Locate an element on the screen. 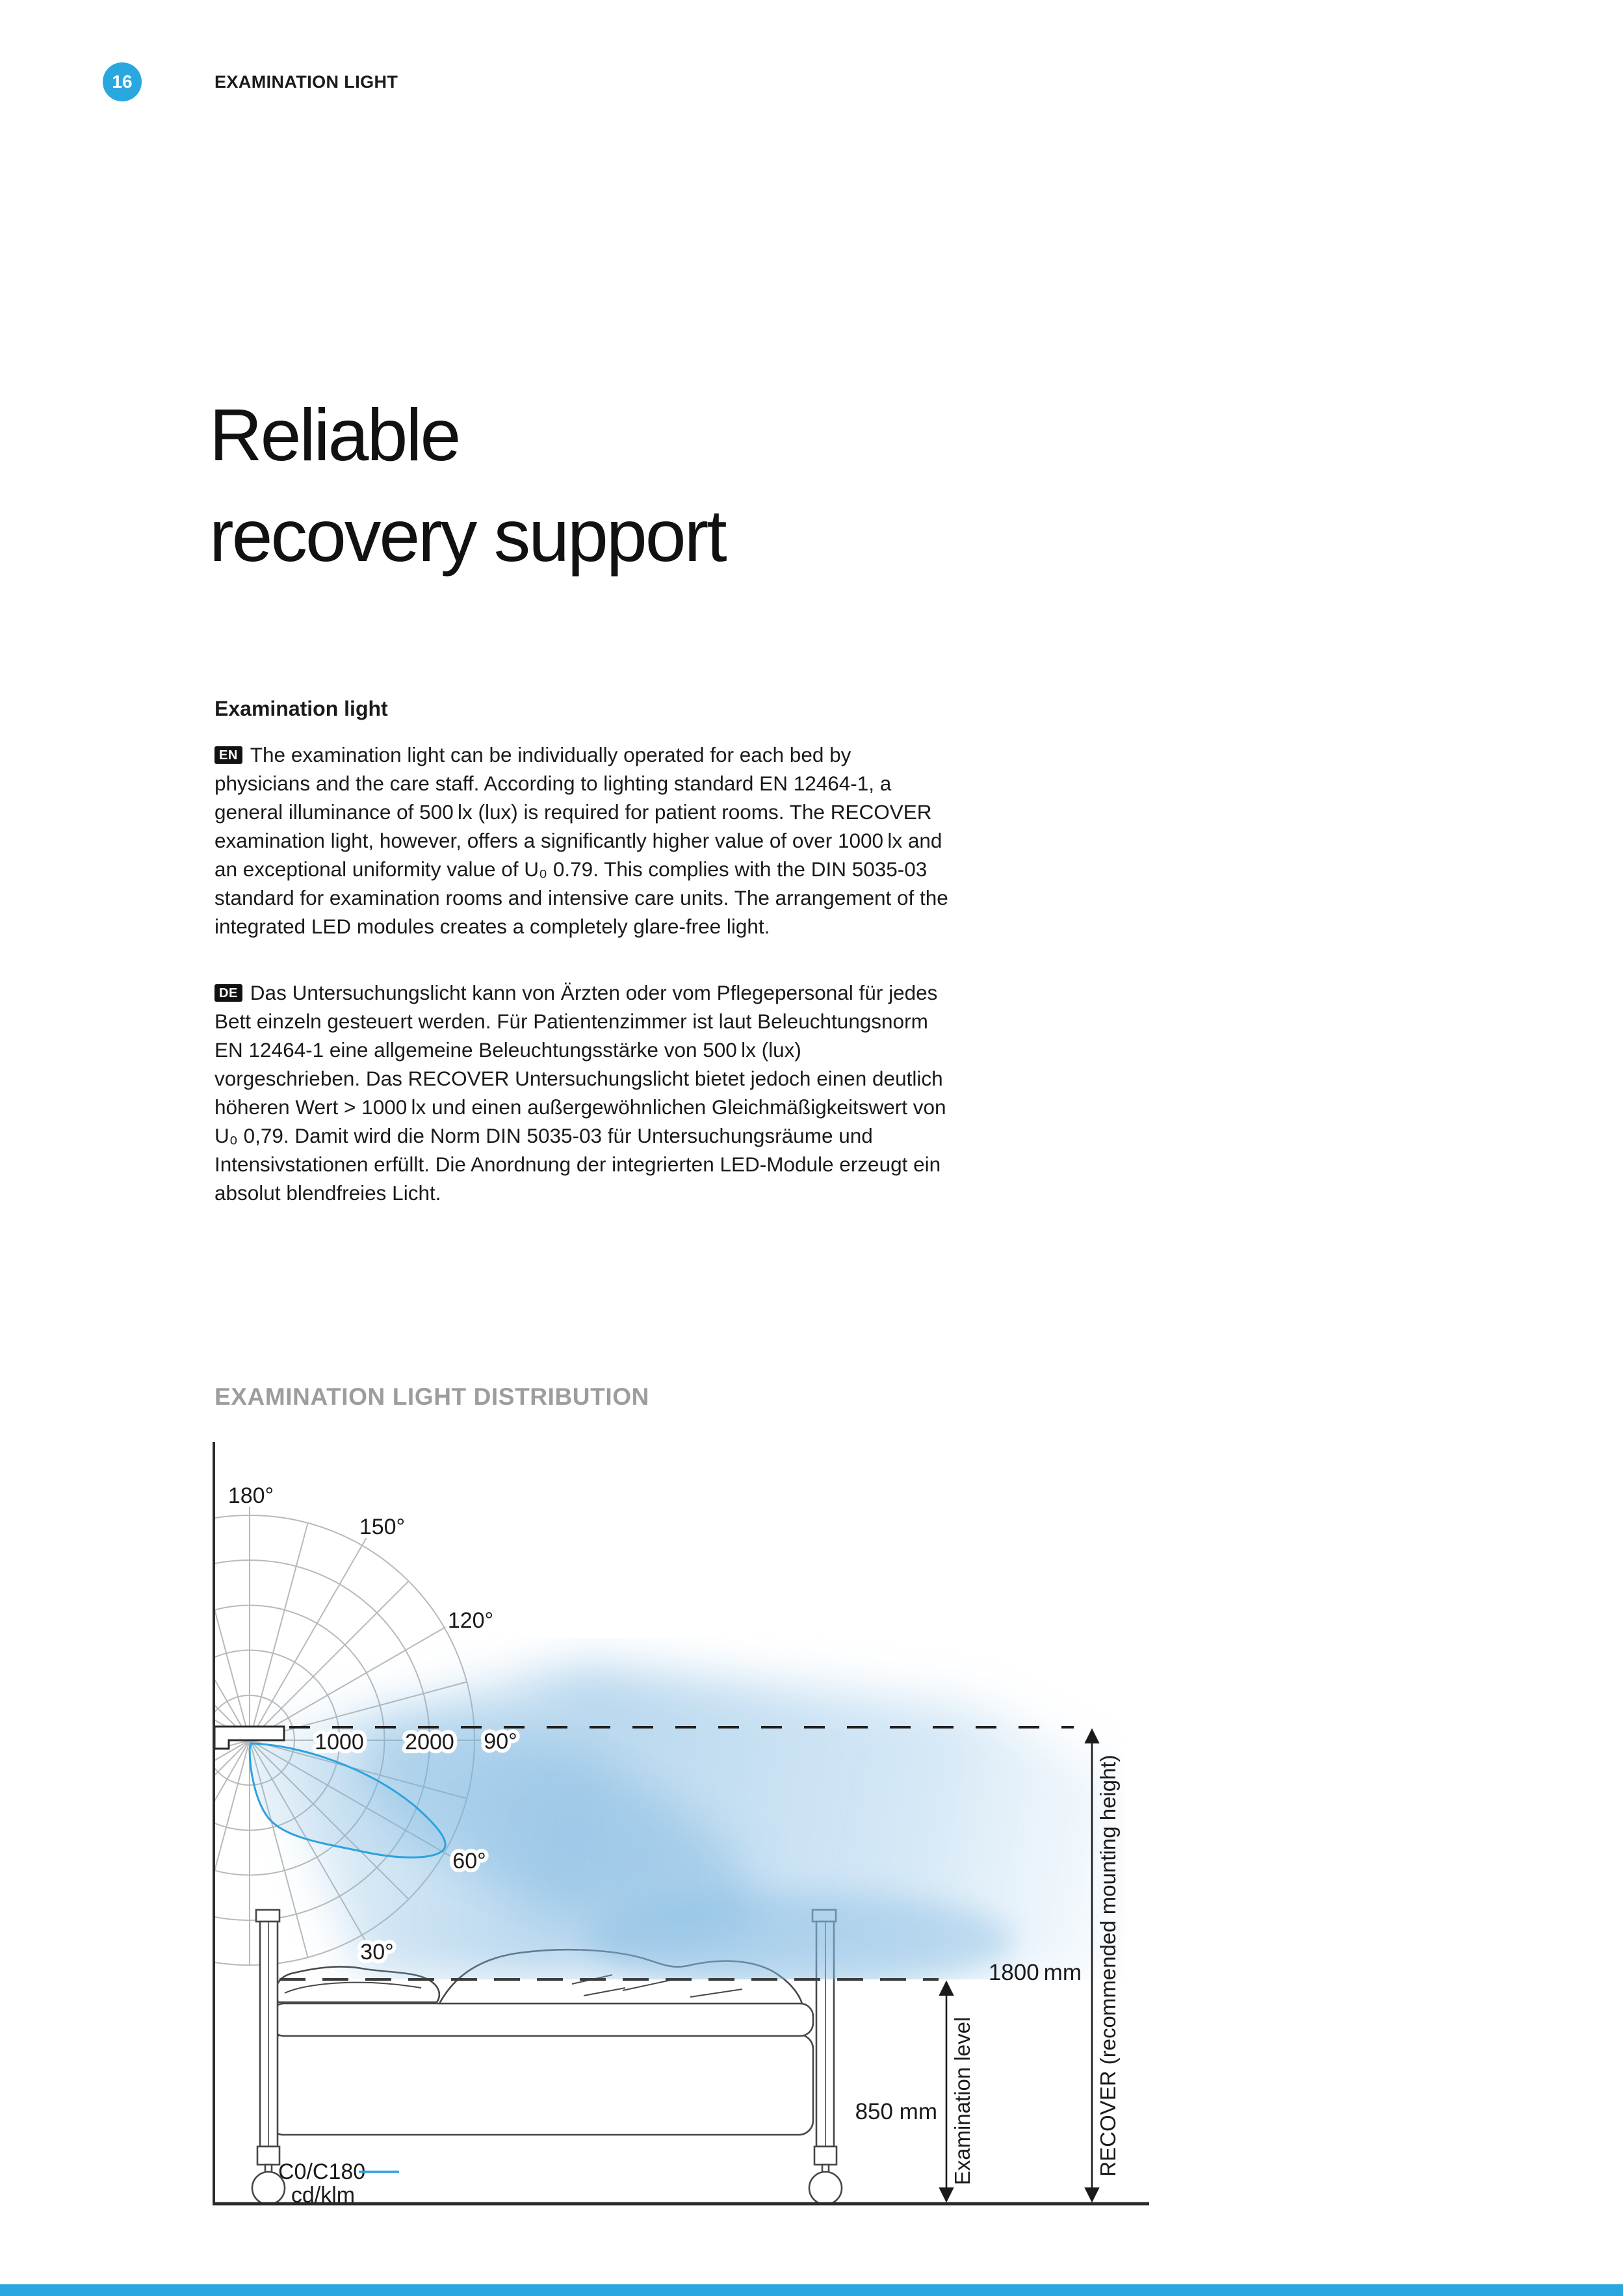 This screenshot has height=2296, width=1623. bed-pillow is located at coordinates (358, 1984).